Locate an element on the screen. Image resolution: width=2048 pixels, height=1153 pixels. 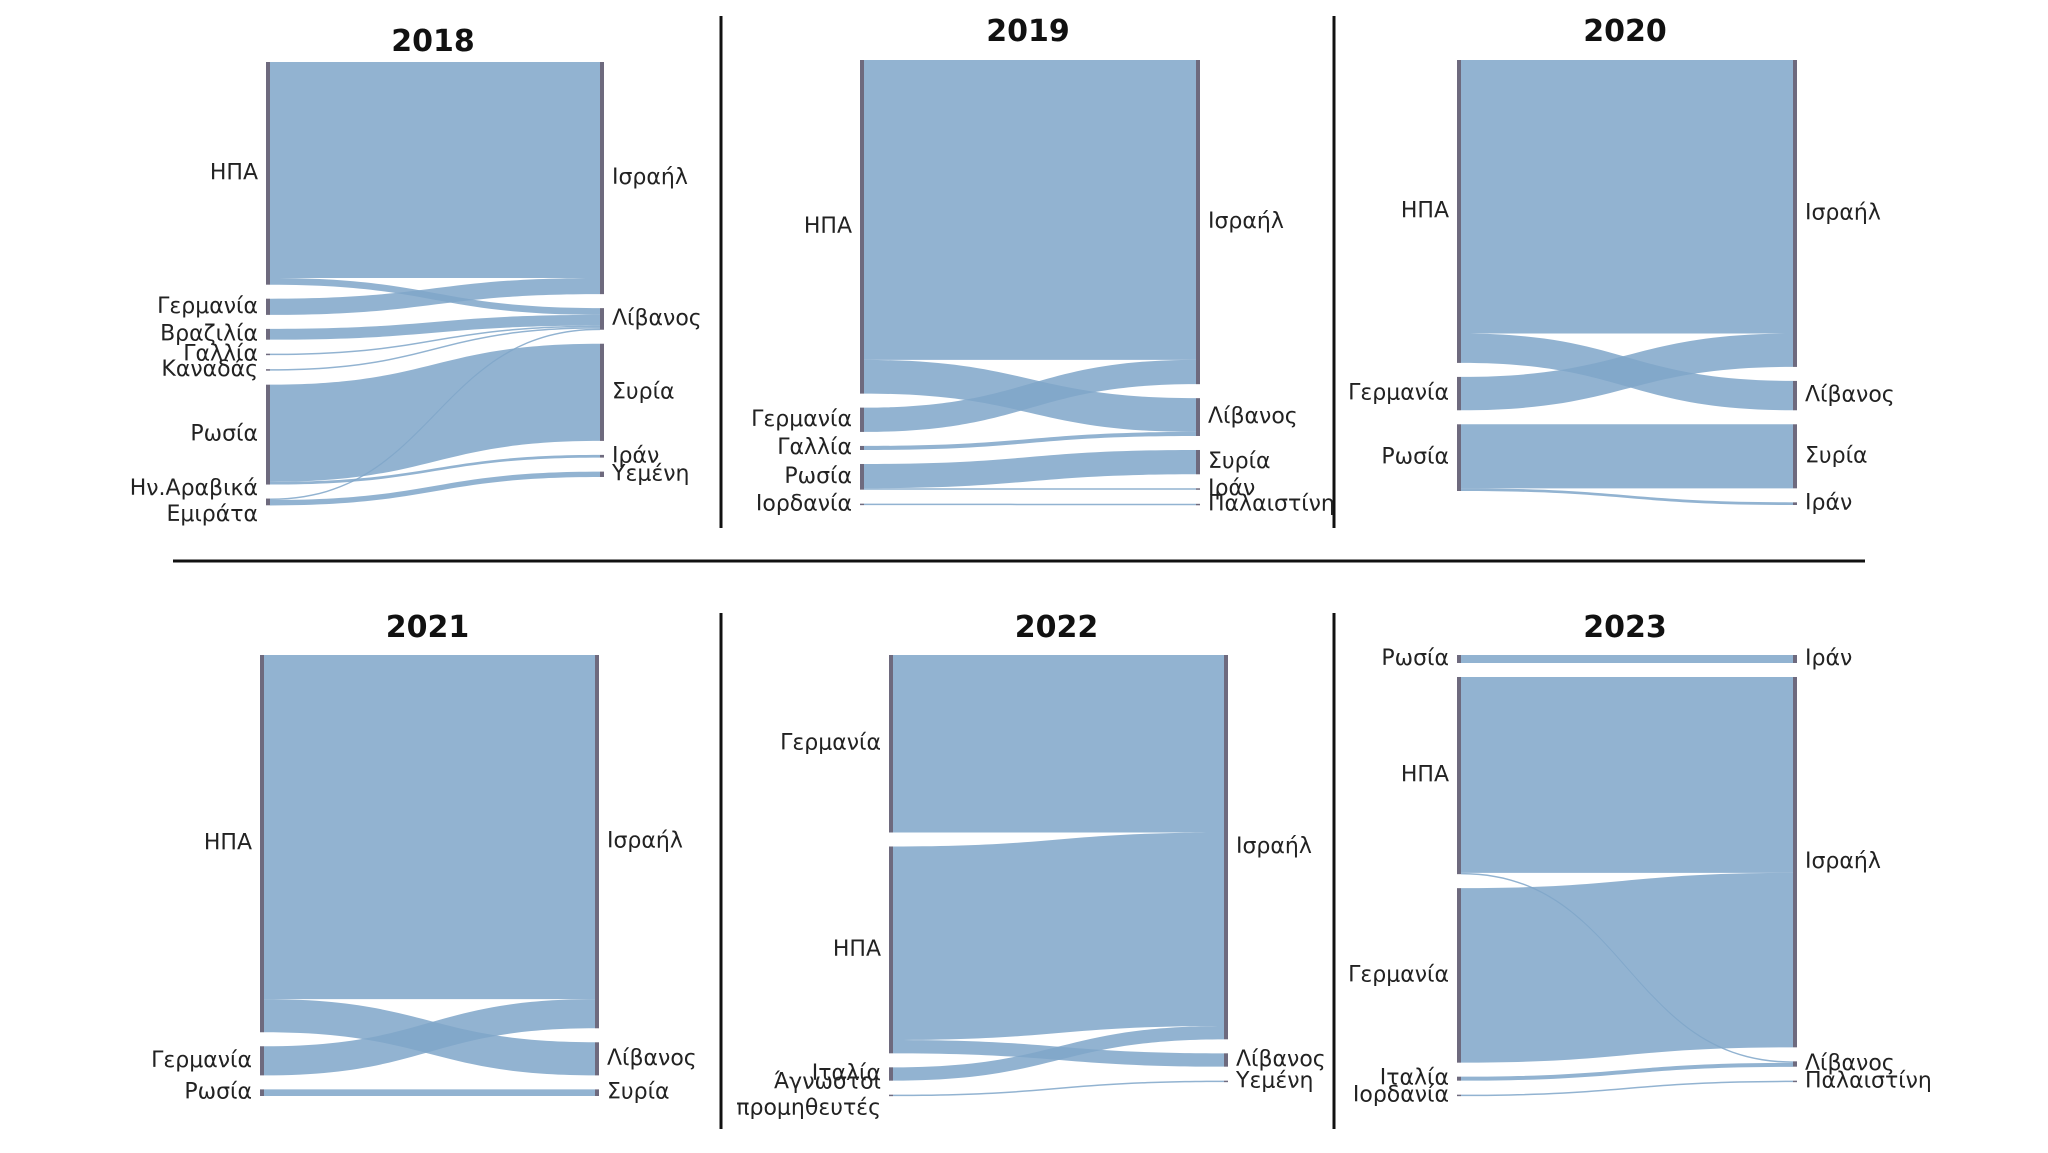
panel-title: 2019 is located at coordinates (1028, 31).